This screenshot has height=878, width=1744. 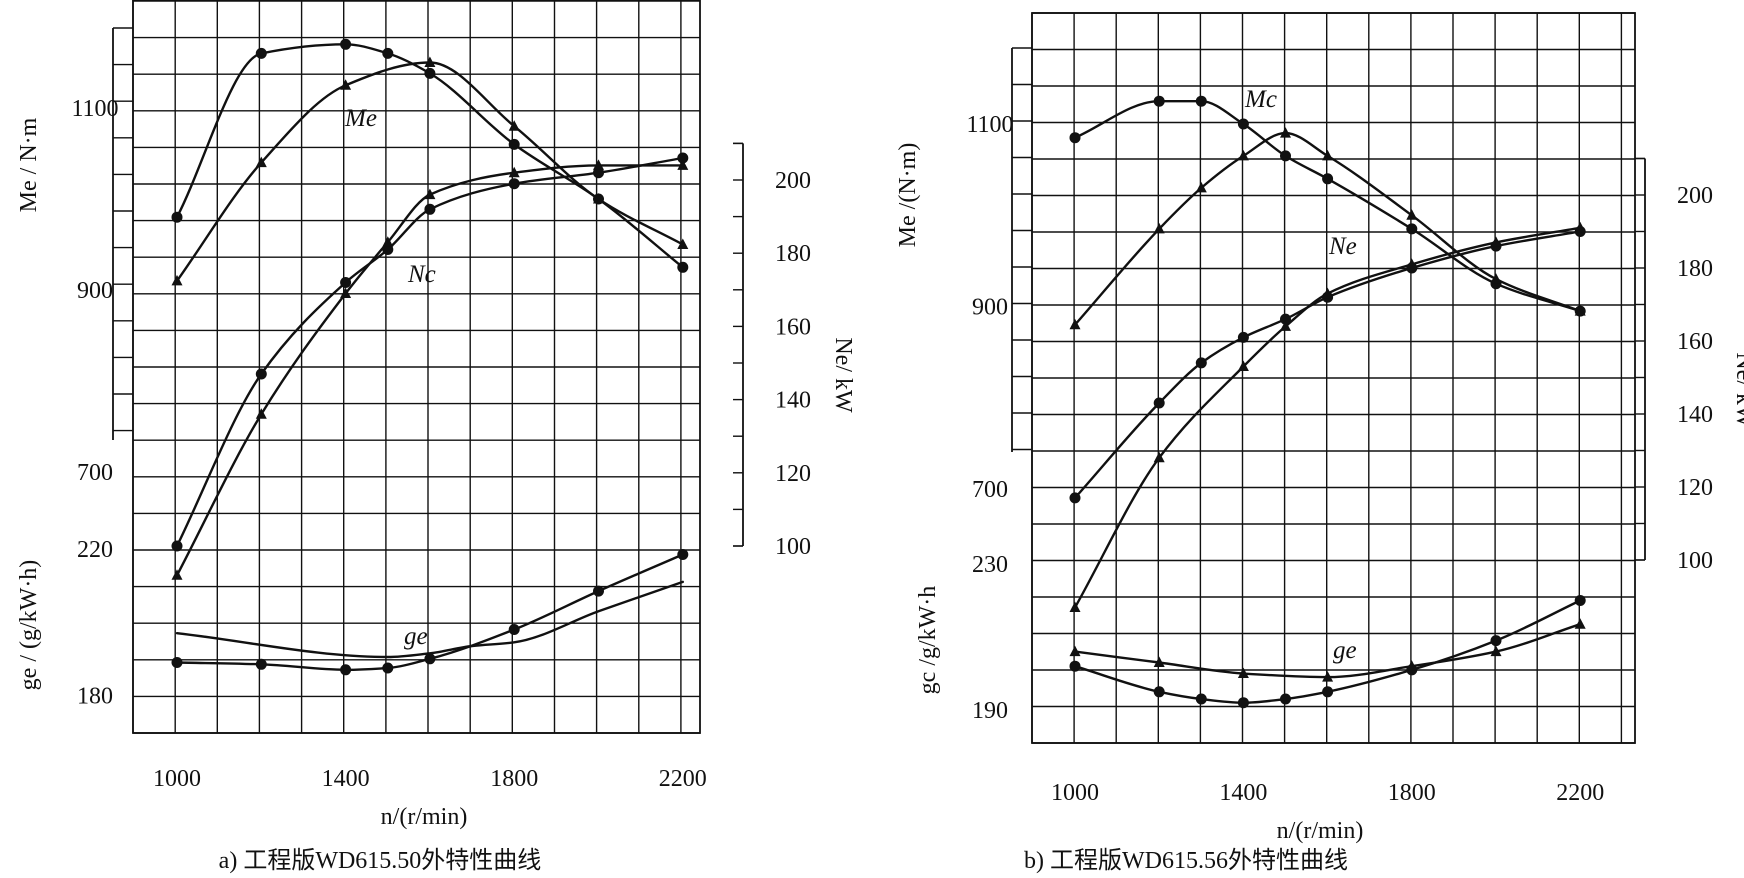 I want to click on torque-axis-title: Me /(N·m), so click(x=908, y=195).